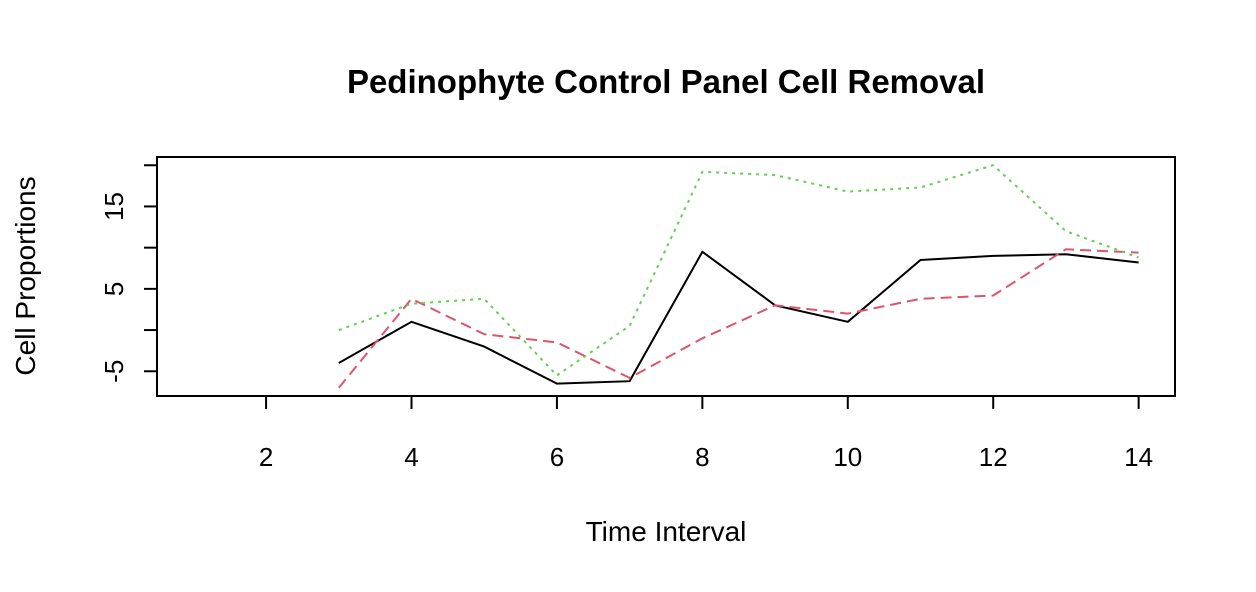 The image size is (1256, 592). Describe the element at coordinates (847, 457) in the screenshot. I see `x-tick-label: 10` at that location.